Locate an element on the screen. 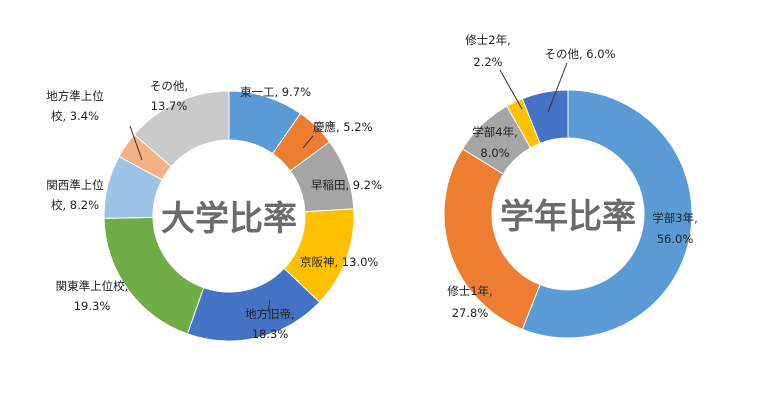  slice-label-shushi2: 修士2年, is located at coordinates (487, 40).